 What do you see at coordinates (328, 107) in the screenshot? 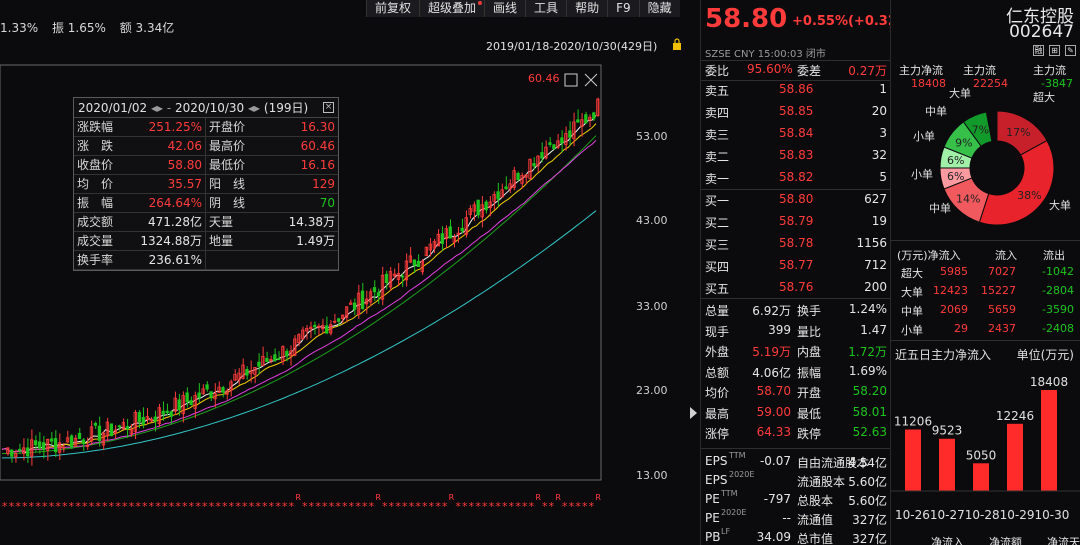
I see `close-icon: ×` at bounding box center [328, 107].